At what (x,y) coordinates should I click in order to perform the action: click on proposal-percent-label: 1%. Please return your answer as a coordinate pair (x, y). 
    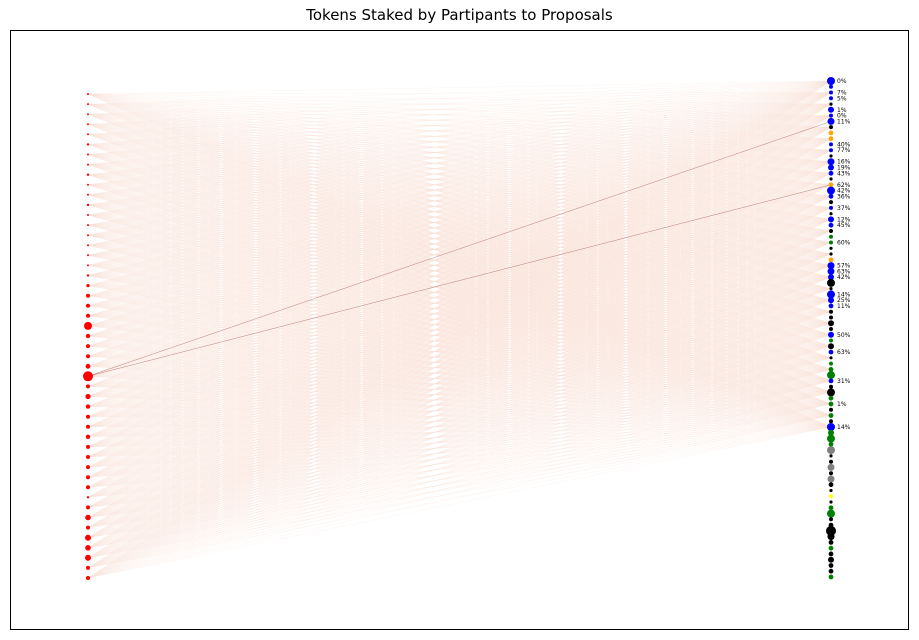
    Looking at the image, I should click on (842, 110).